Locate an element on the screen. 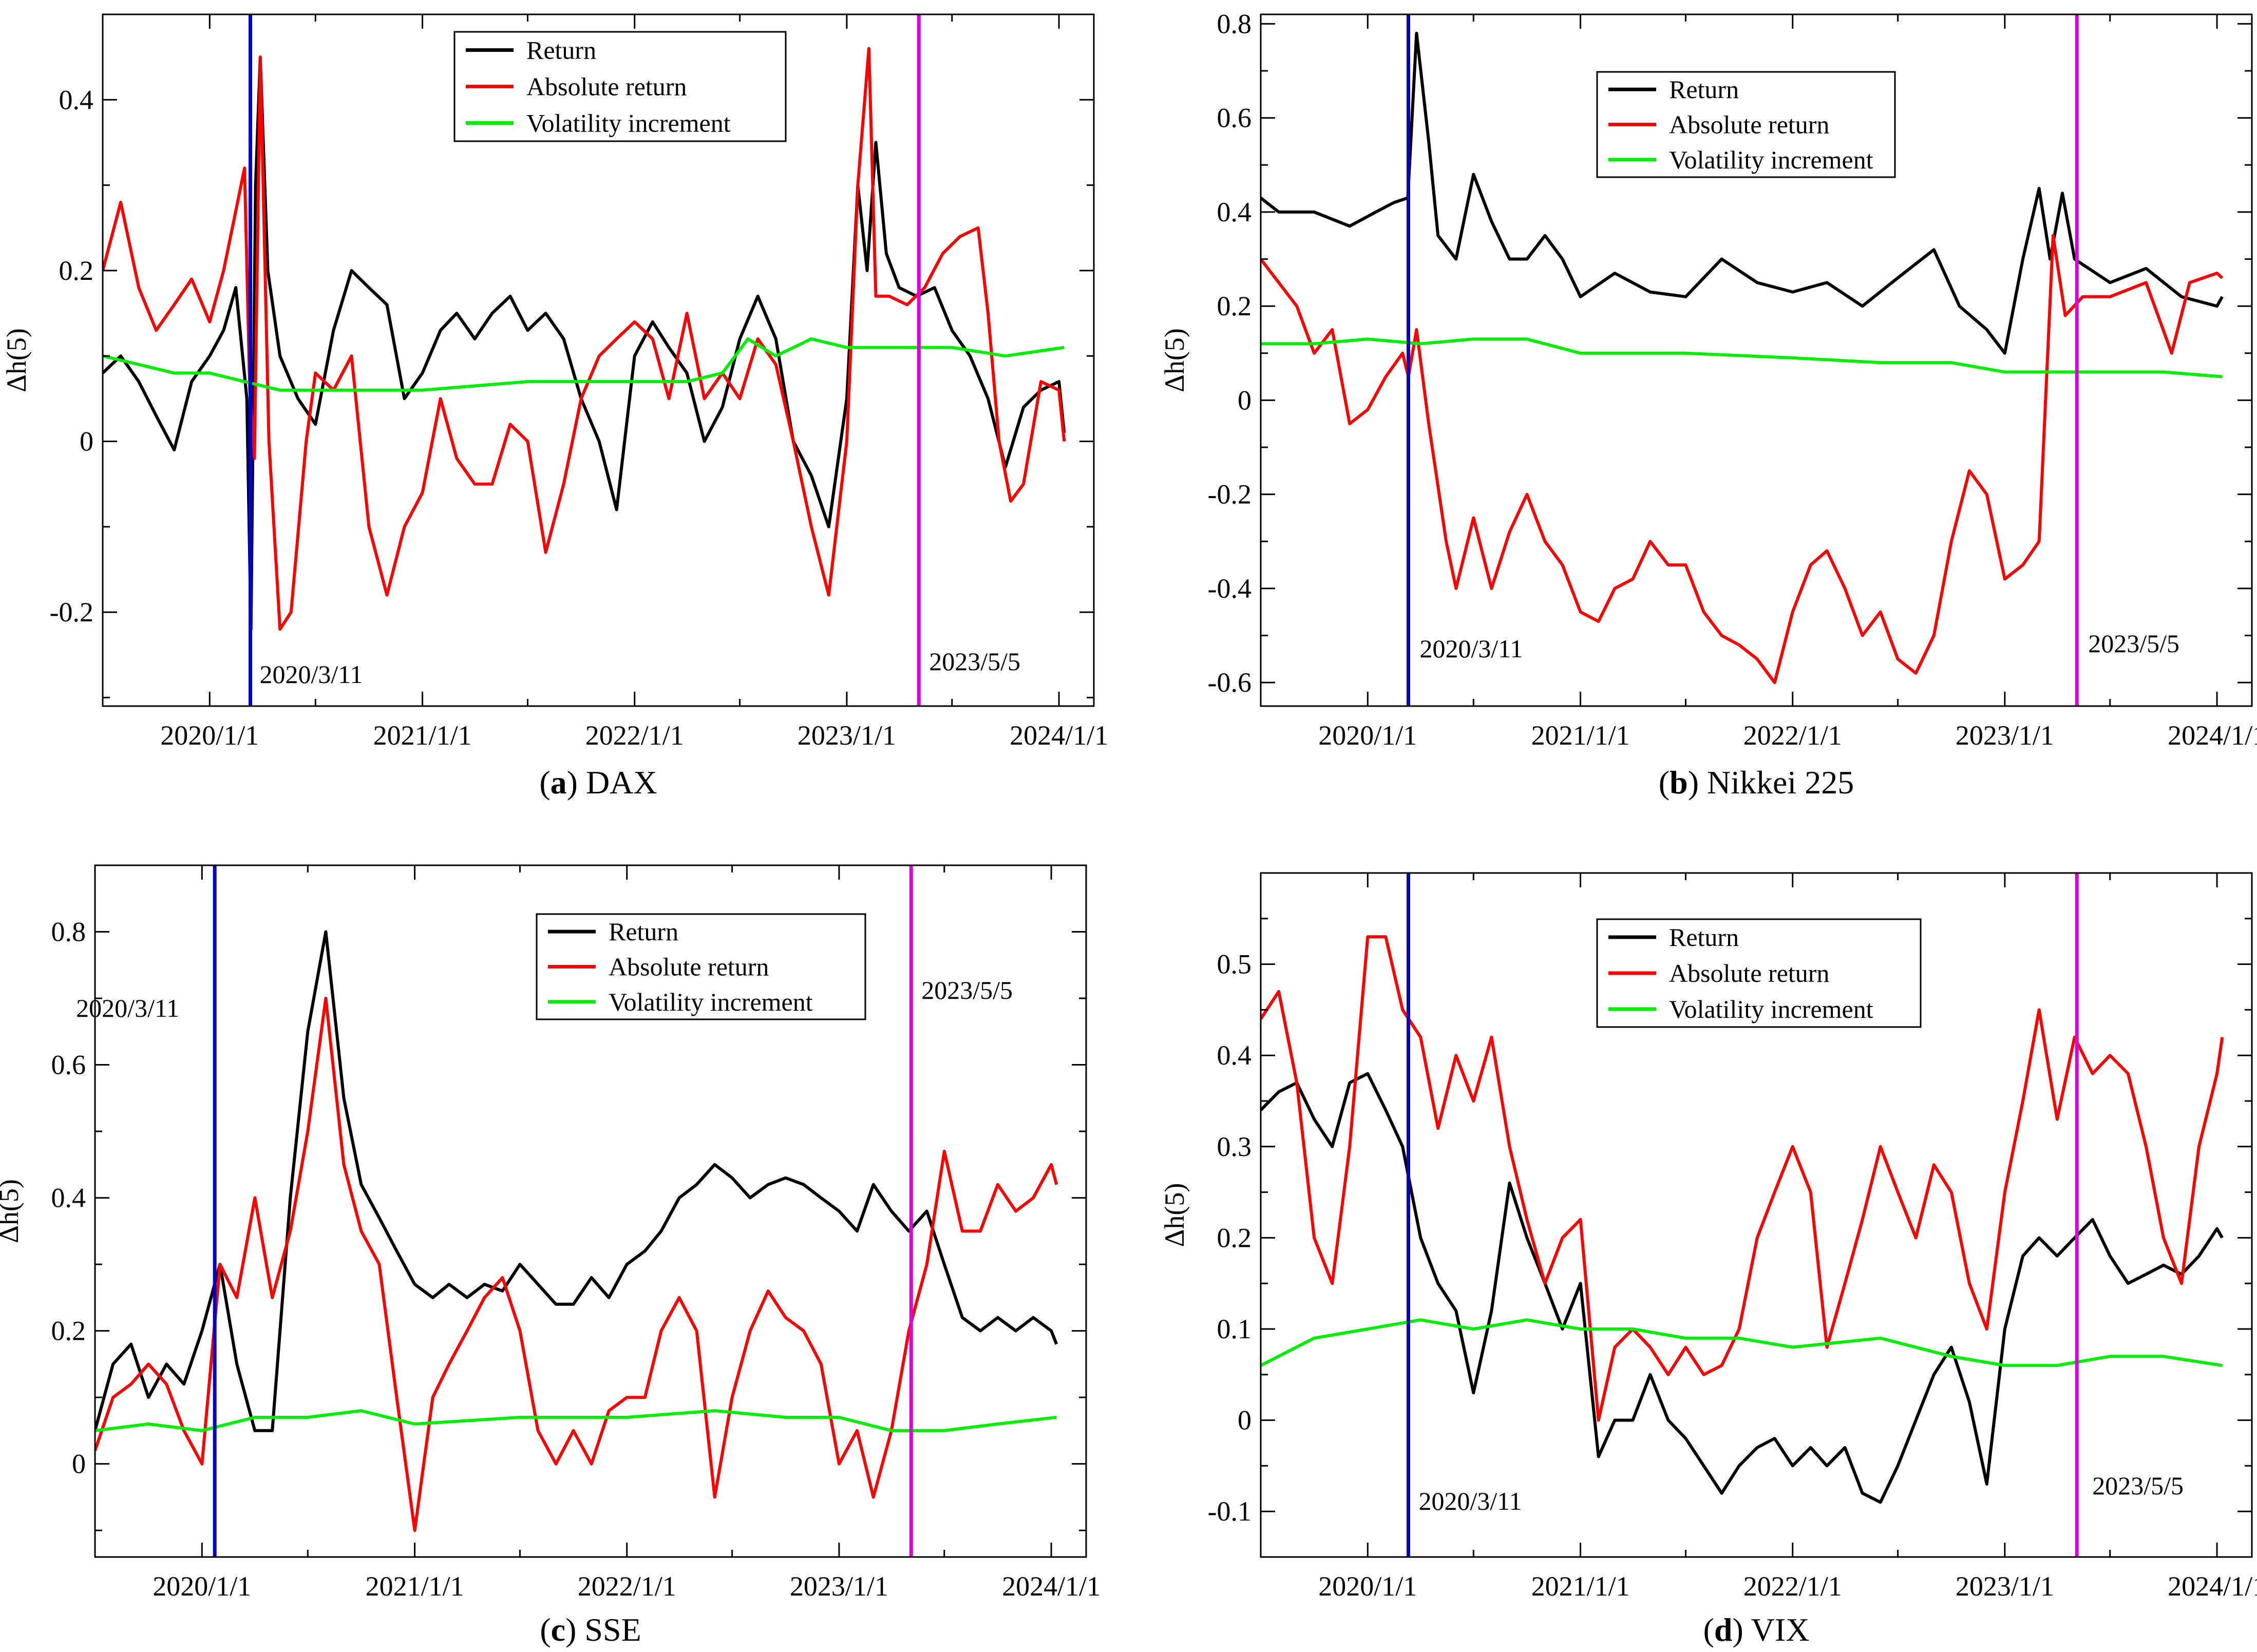  y-tick-label: 0.1 is located at coordinates (1234, 1329).